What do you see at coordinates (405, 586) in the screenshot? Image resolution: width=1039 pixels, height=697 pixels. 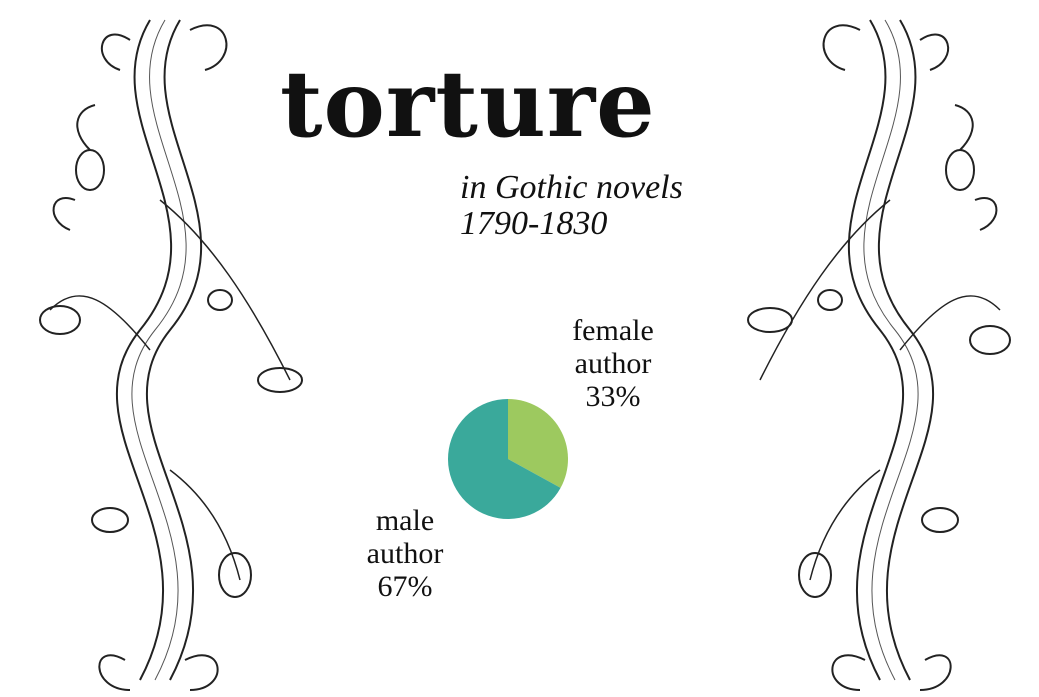 I see `pie-label-male-percent: 67%` at bounding box center [405, 586].